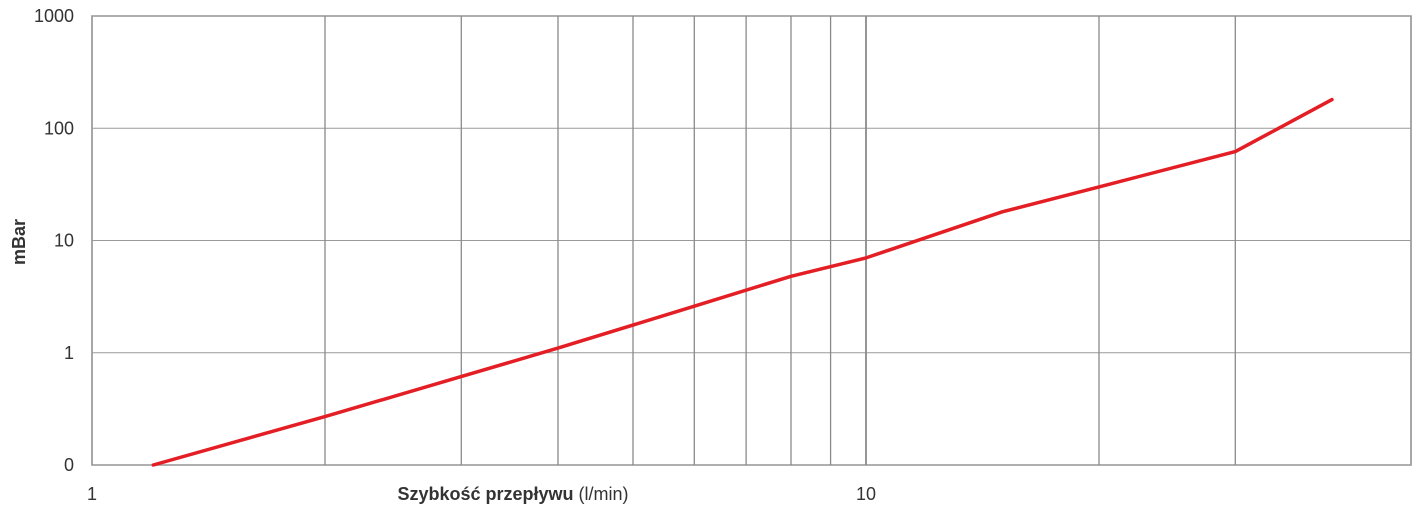  I want to click on x-axis-label: Szybkość przepływu (l/min), so click(512, 494).